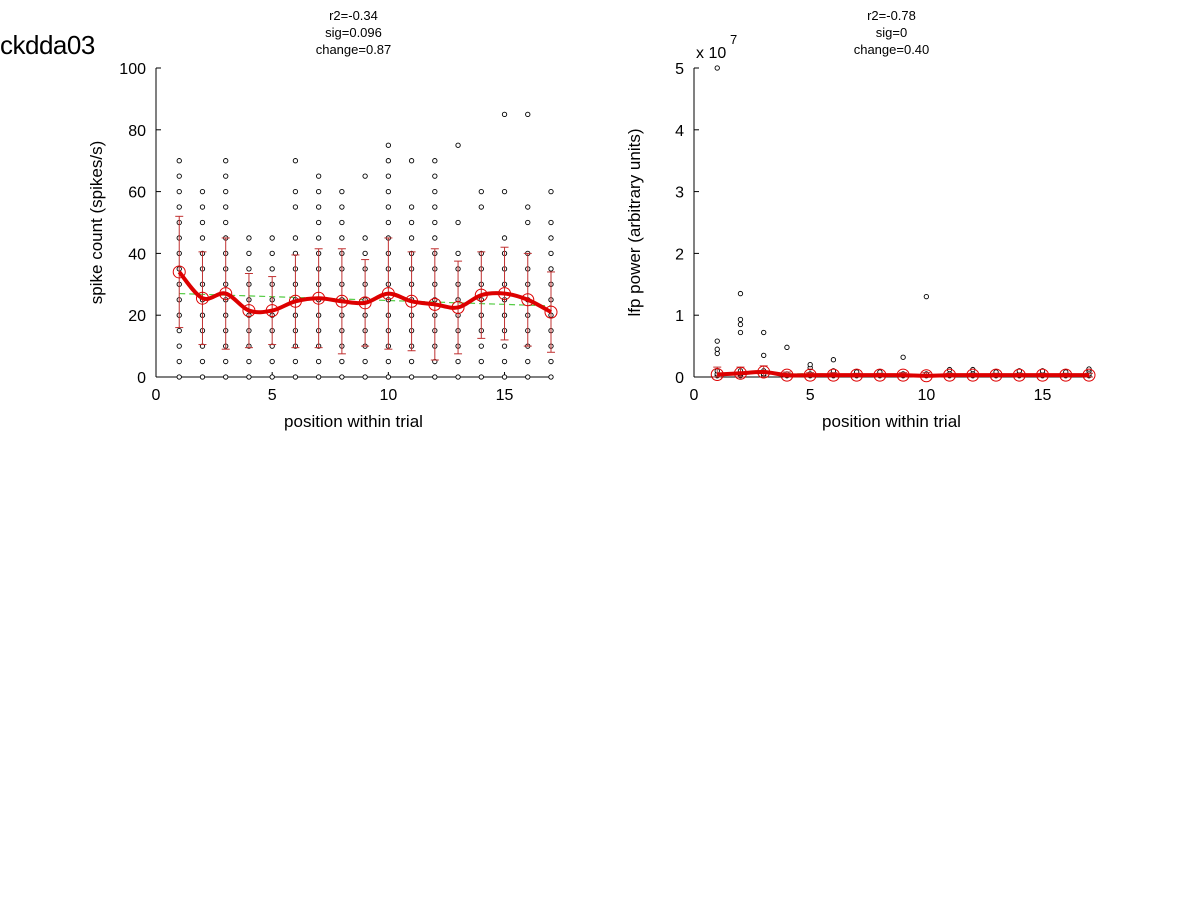 The height and width of the screenshot is (901, 1200). I want to click on x-tick-label: 10, so click(388, 395).